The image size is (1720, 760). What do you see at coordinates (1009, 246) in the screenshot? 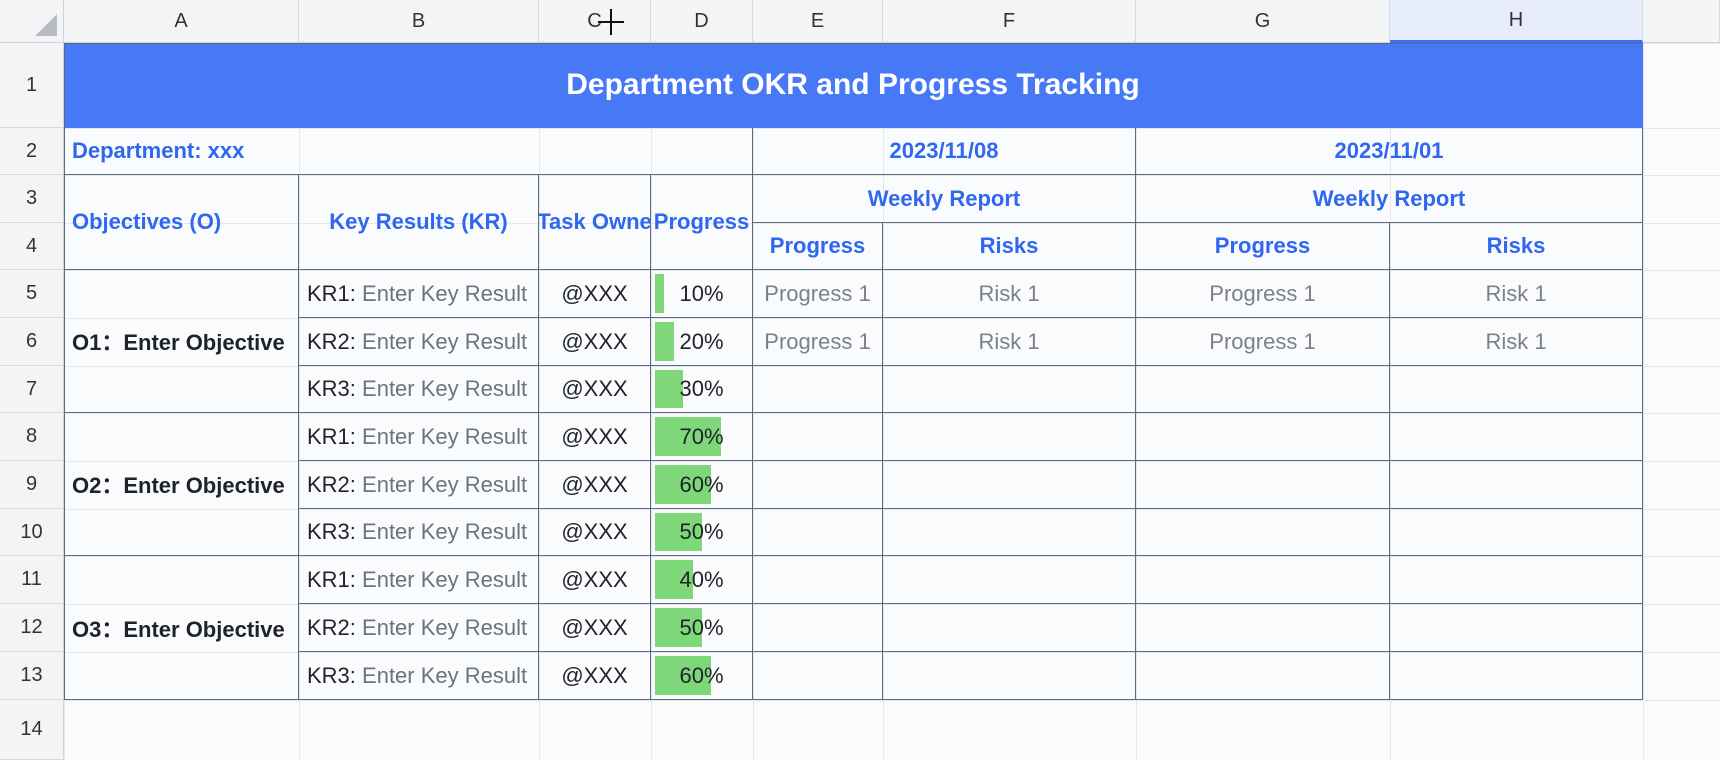
I see `week1-risks-header: Risks` at bounding box center [1009, 246].